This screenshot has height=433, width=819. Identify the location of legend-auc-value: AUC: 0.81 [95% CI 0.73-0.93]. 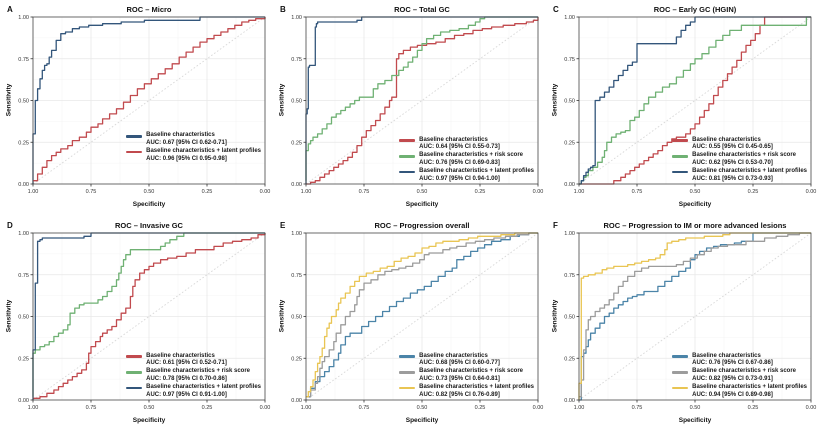
(732, 178).